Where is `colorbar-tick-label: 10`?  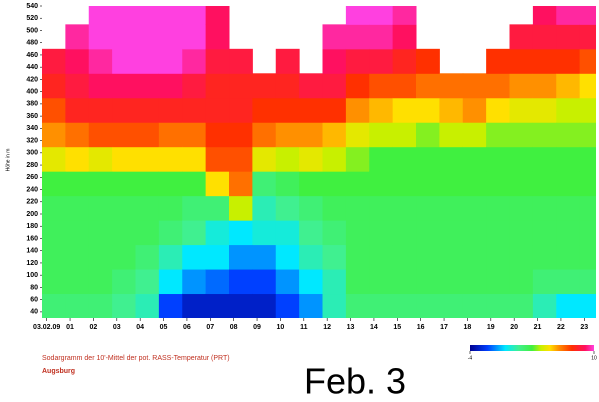 colorbar-tick-label: 10 is located at coordinates (594, 358).